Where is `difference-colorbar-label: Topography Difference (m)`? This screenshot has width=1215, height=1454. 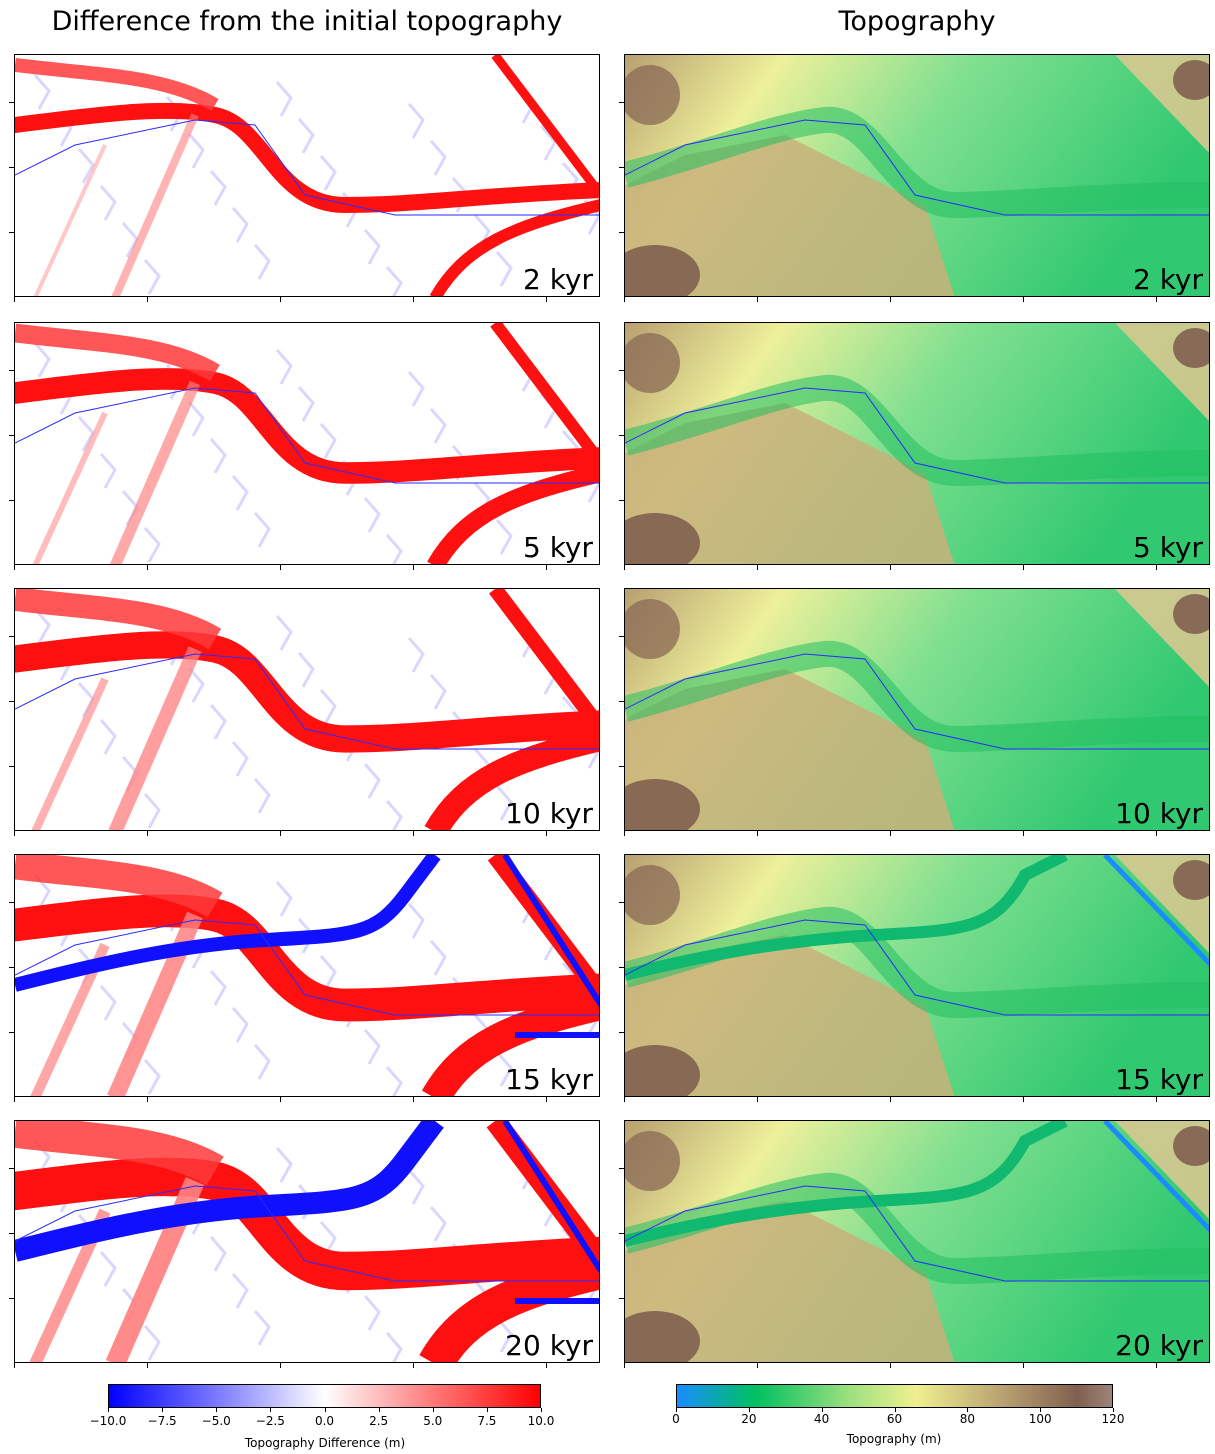 difference-colorbar-label: Topography Difference (m) is located at coordinates (325, 1443).